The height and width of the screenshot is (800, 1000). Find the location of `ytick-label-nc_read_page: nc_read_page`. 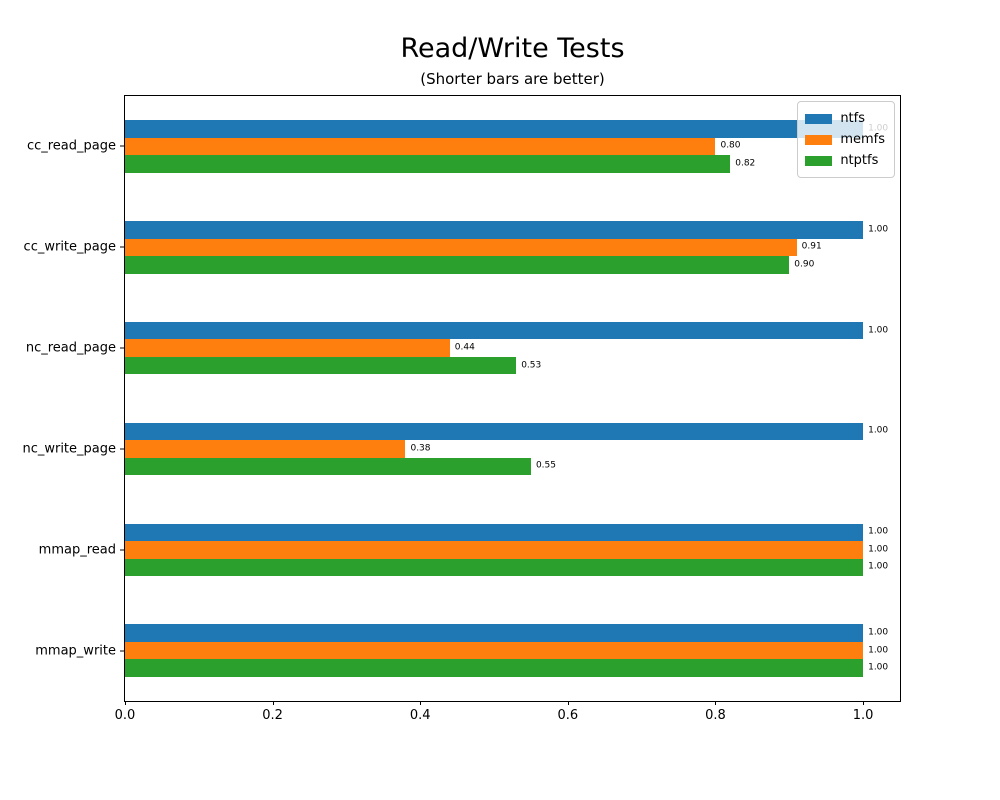

ytick-label-nc_read_page: nc_read_page is located at coordinates (70, 348).